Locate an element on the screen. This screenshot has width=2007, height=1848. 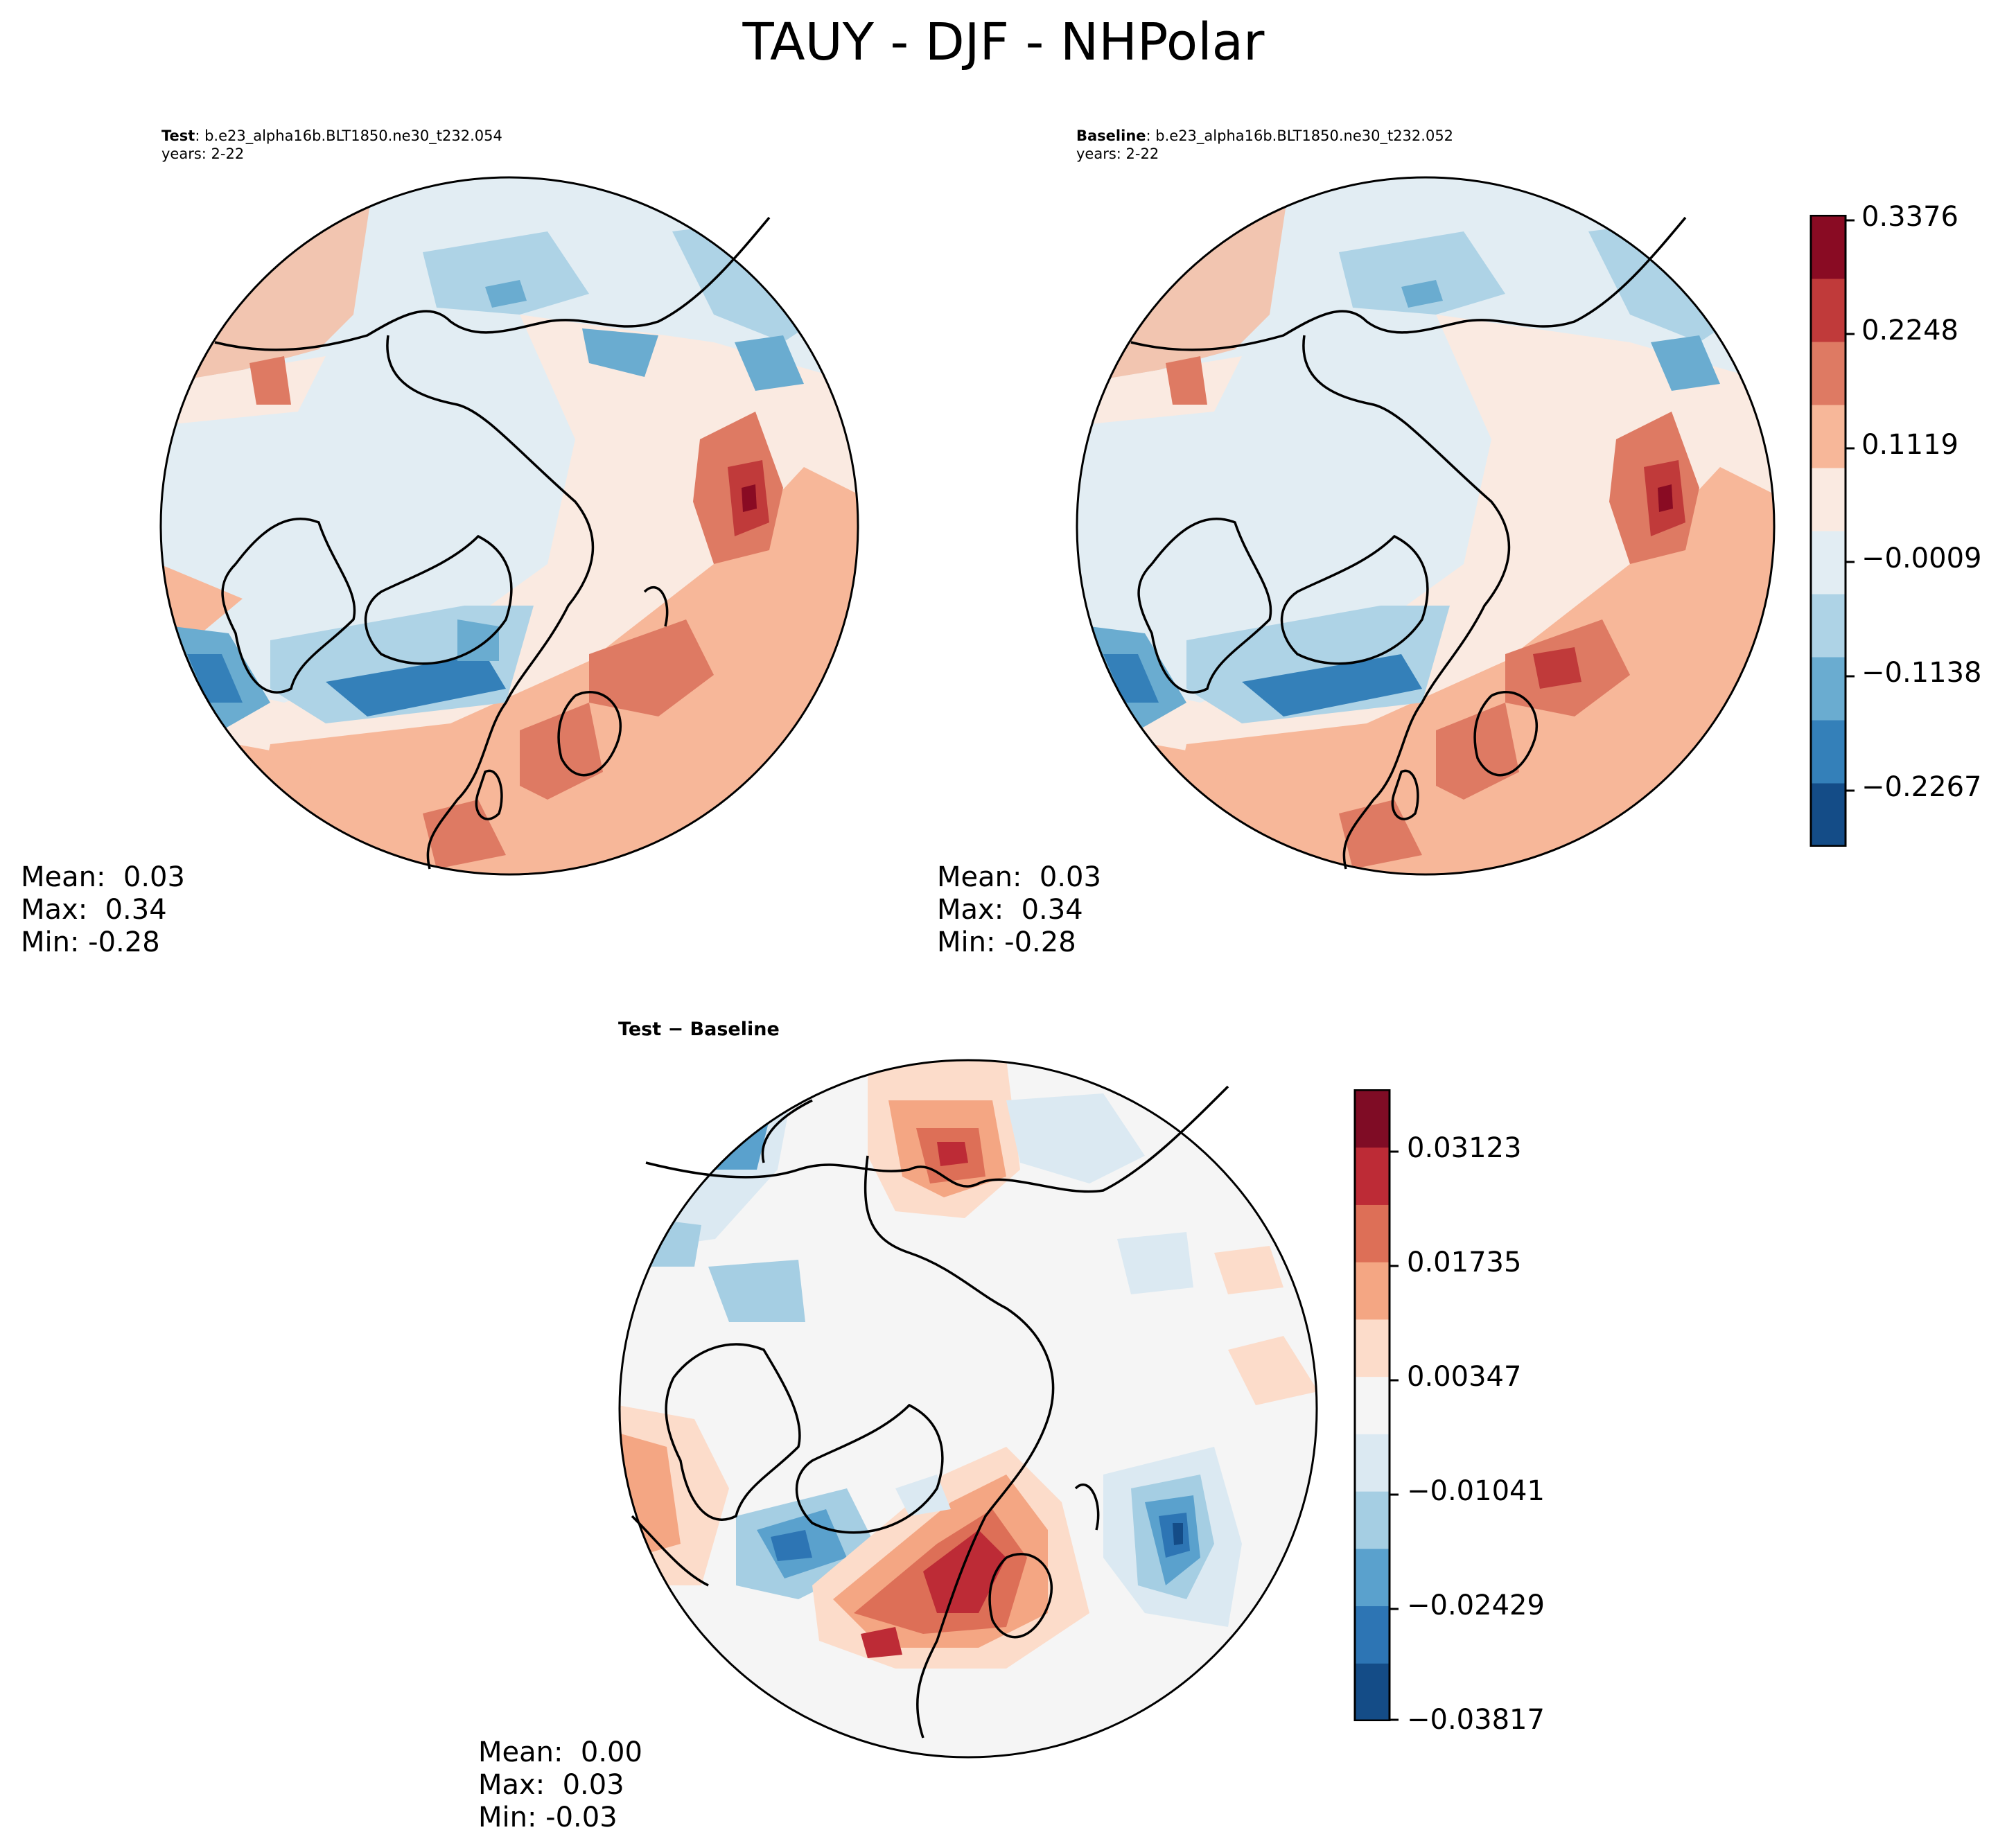
diff-contour-field is located at coordinates (968, 1408).